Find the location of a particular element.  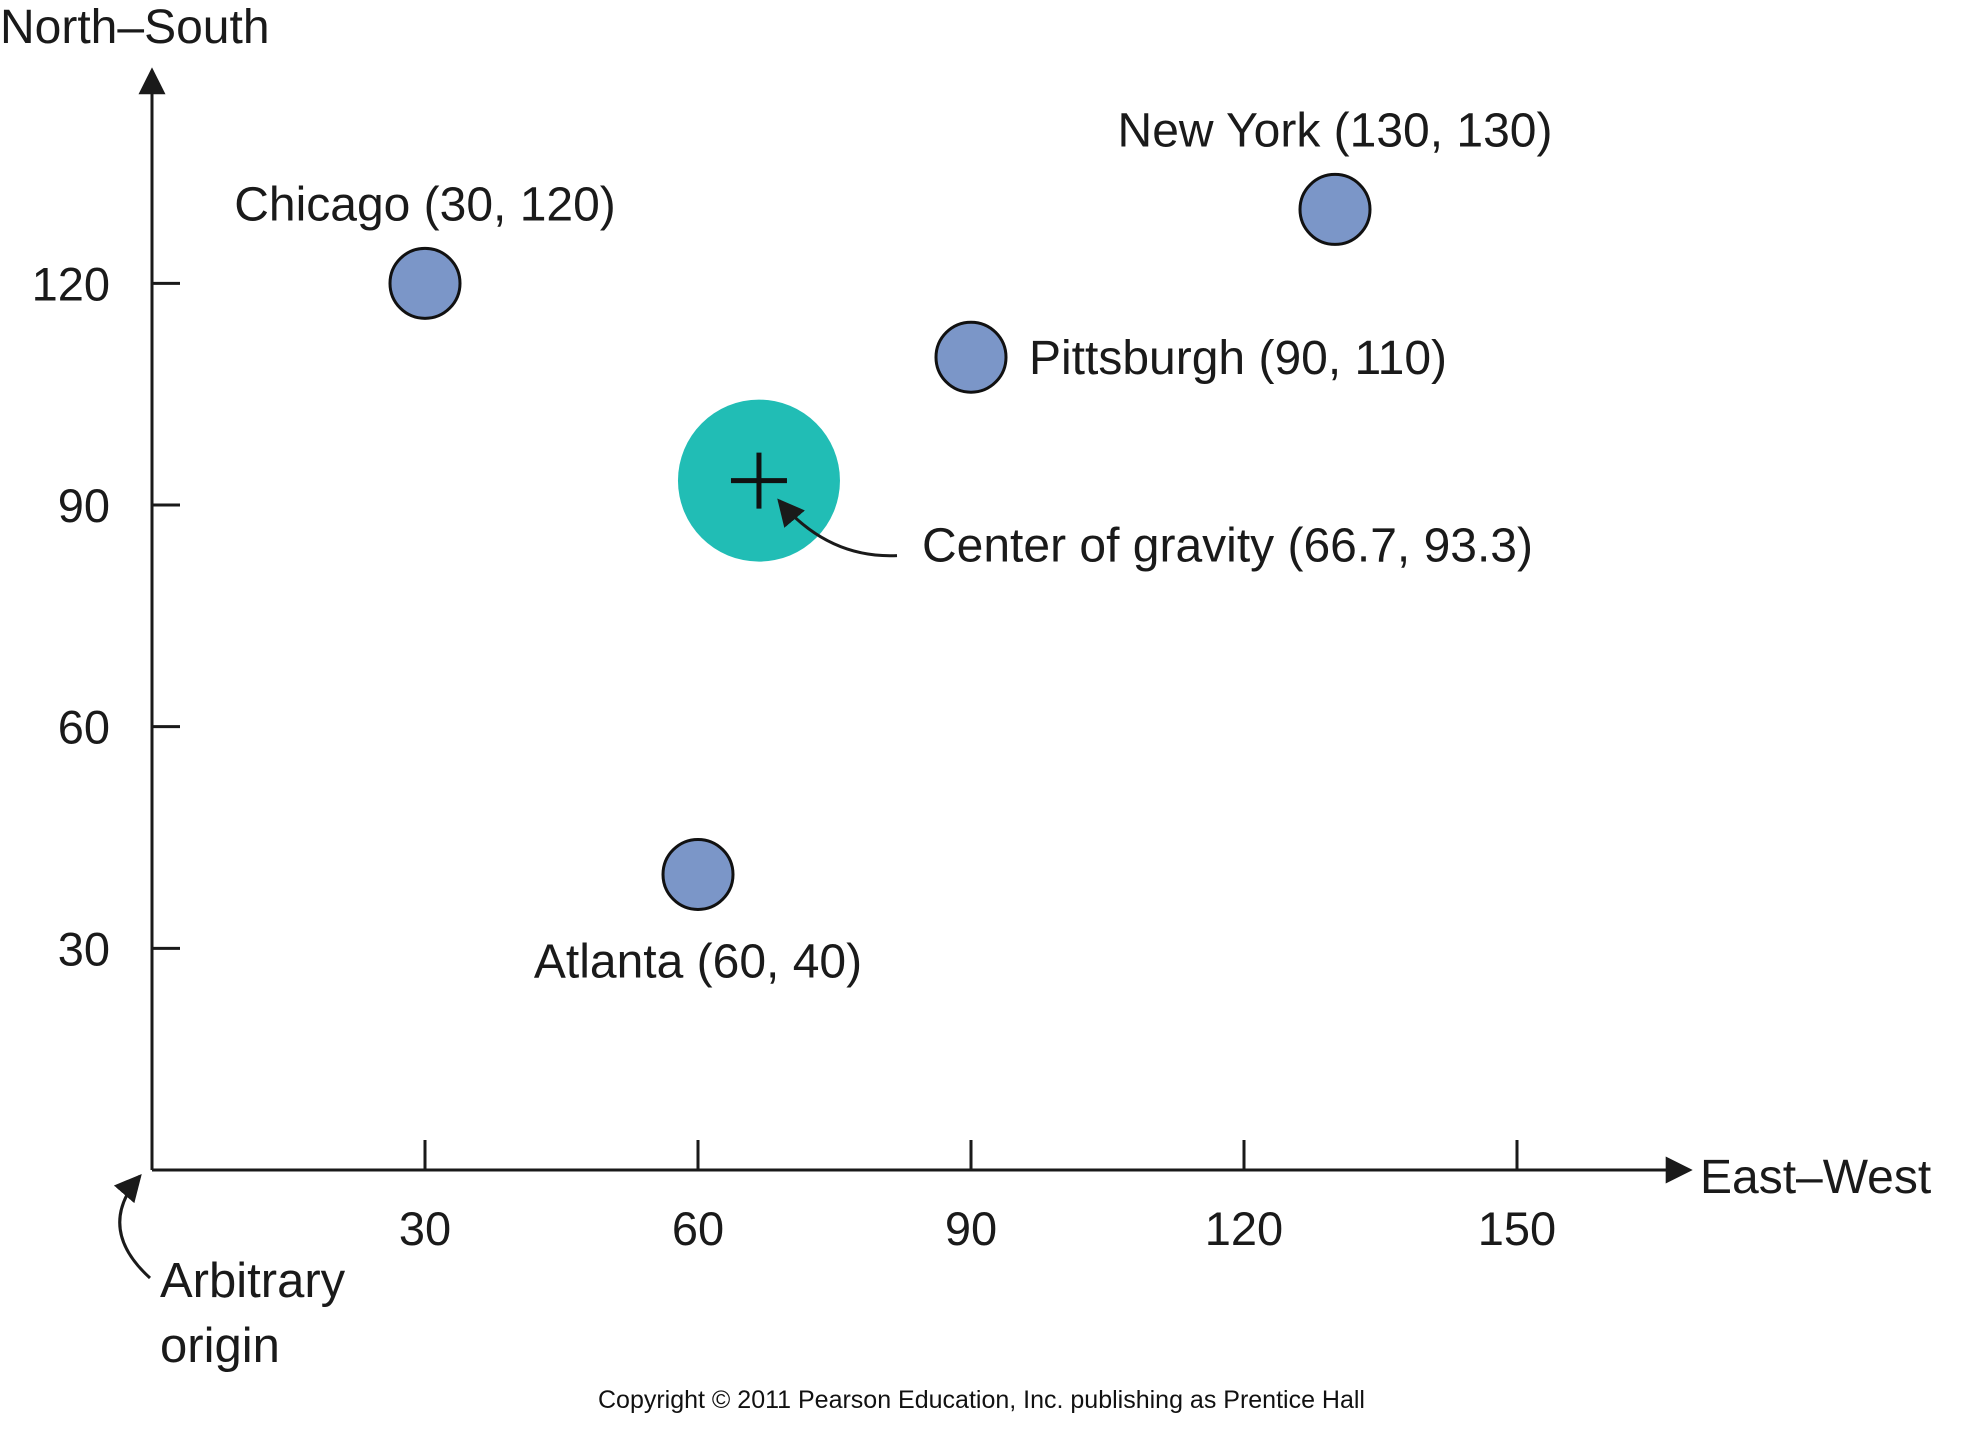

origin-note-arrow is located at coordinates (132, 1226).